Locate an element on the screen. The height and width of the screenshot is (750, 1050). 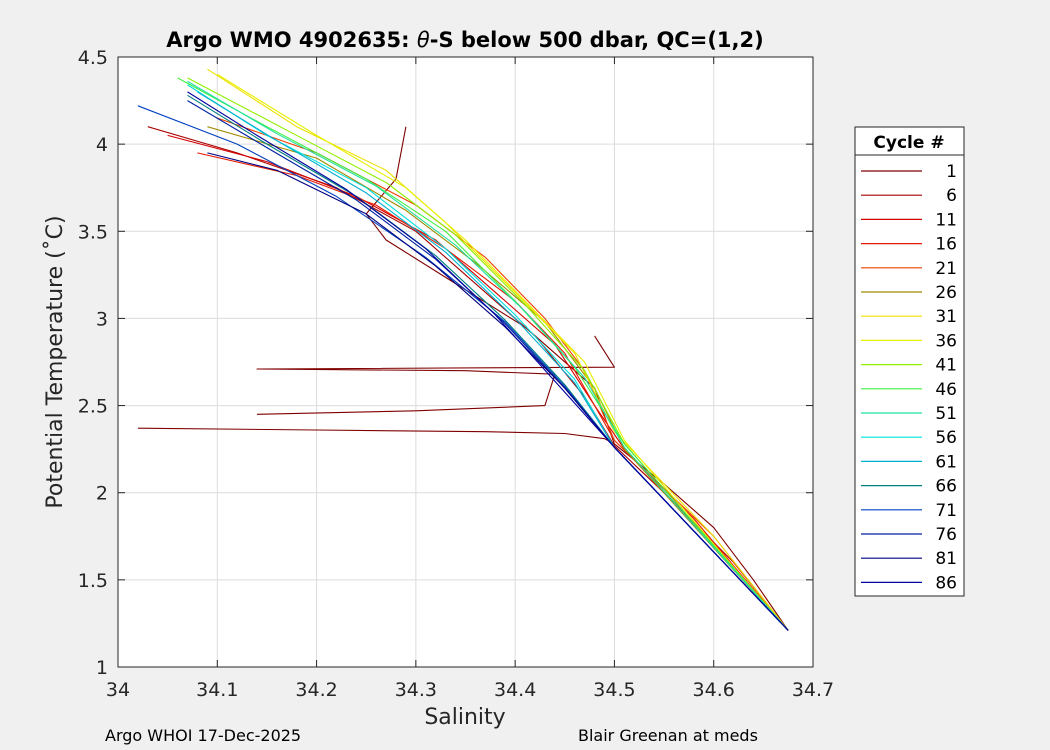
footer-left: Argo WHOI 17-Dec-2025 is located at coordinates (203, 735).